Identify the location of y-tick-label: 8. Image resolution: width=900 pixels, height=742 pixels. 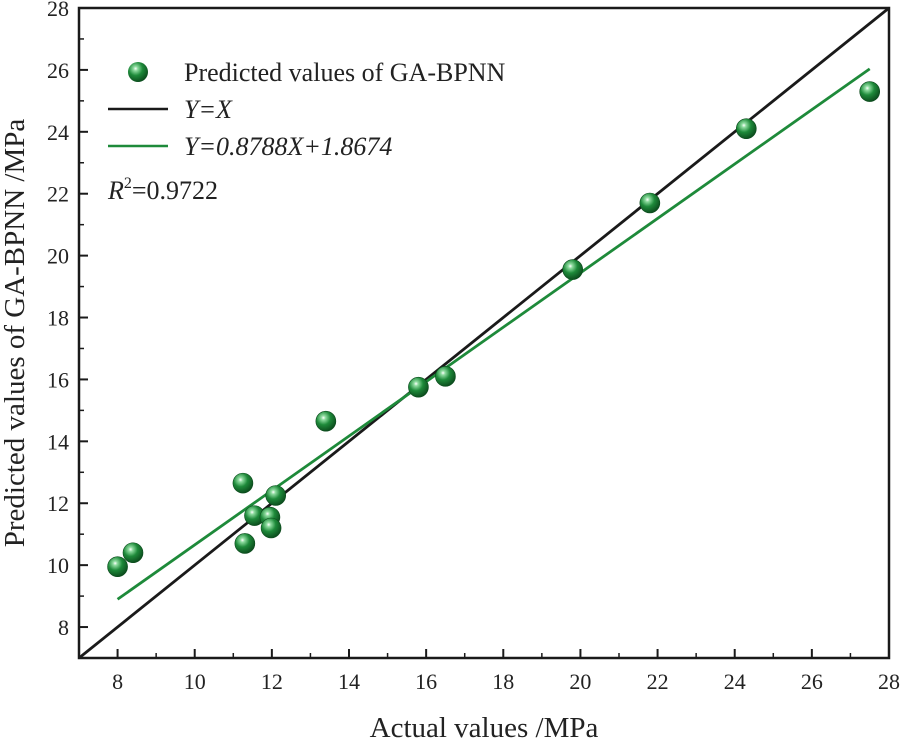
(63, 627).